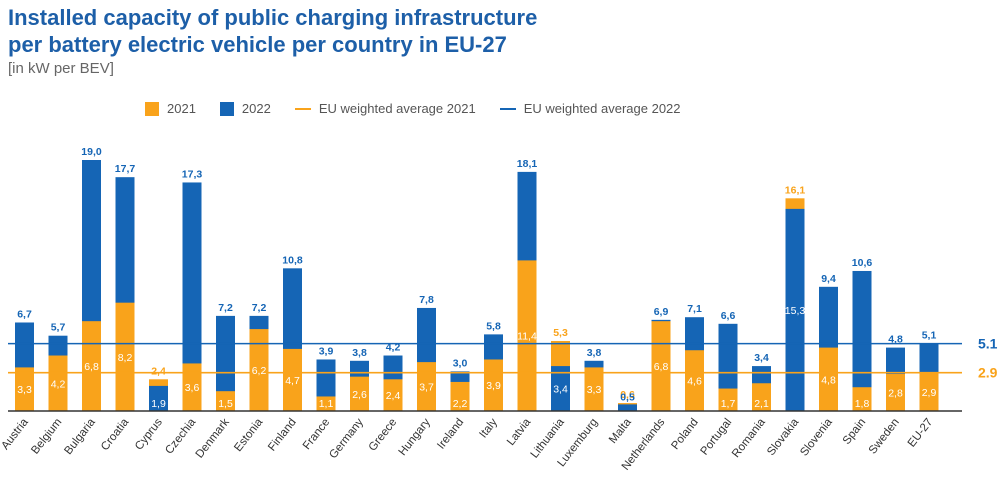 Image resolution: width=1003 pixels, height=495 pixels. What do you see at coordinates (717, 436) in the screenshot?
I see `x-tick-label: Portugal` at bounding box center [717, 436].